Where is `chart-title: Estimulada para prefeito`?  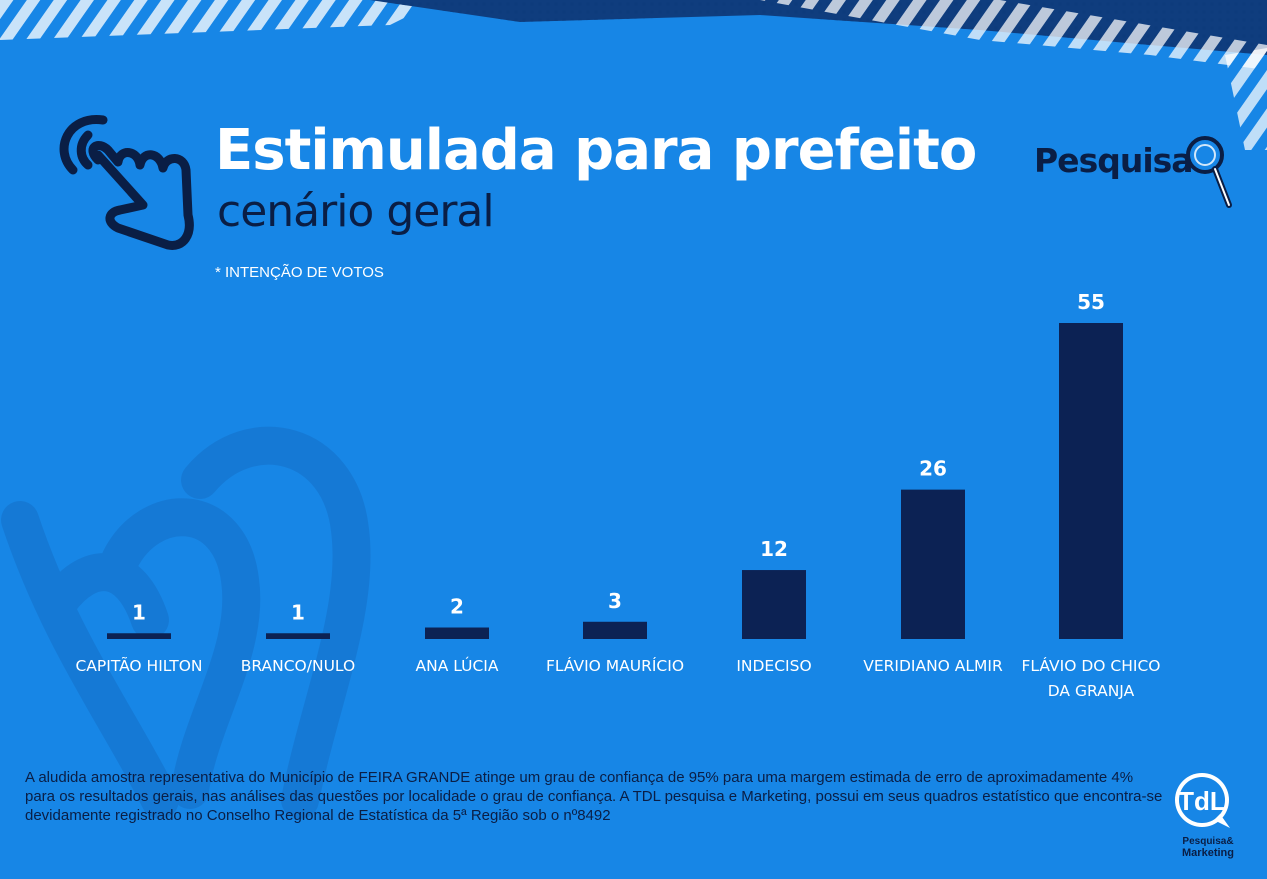
chart-title: Estimulada para prefeito is located at coordinates (596, 150).